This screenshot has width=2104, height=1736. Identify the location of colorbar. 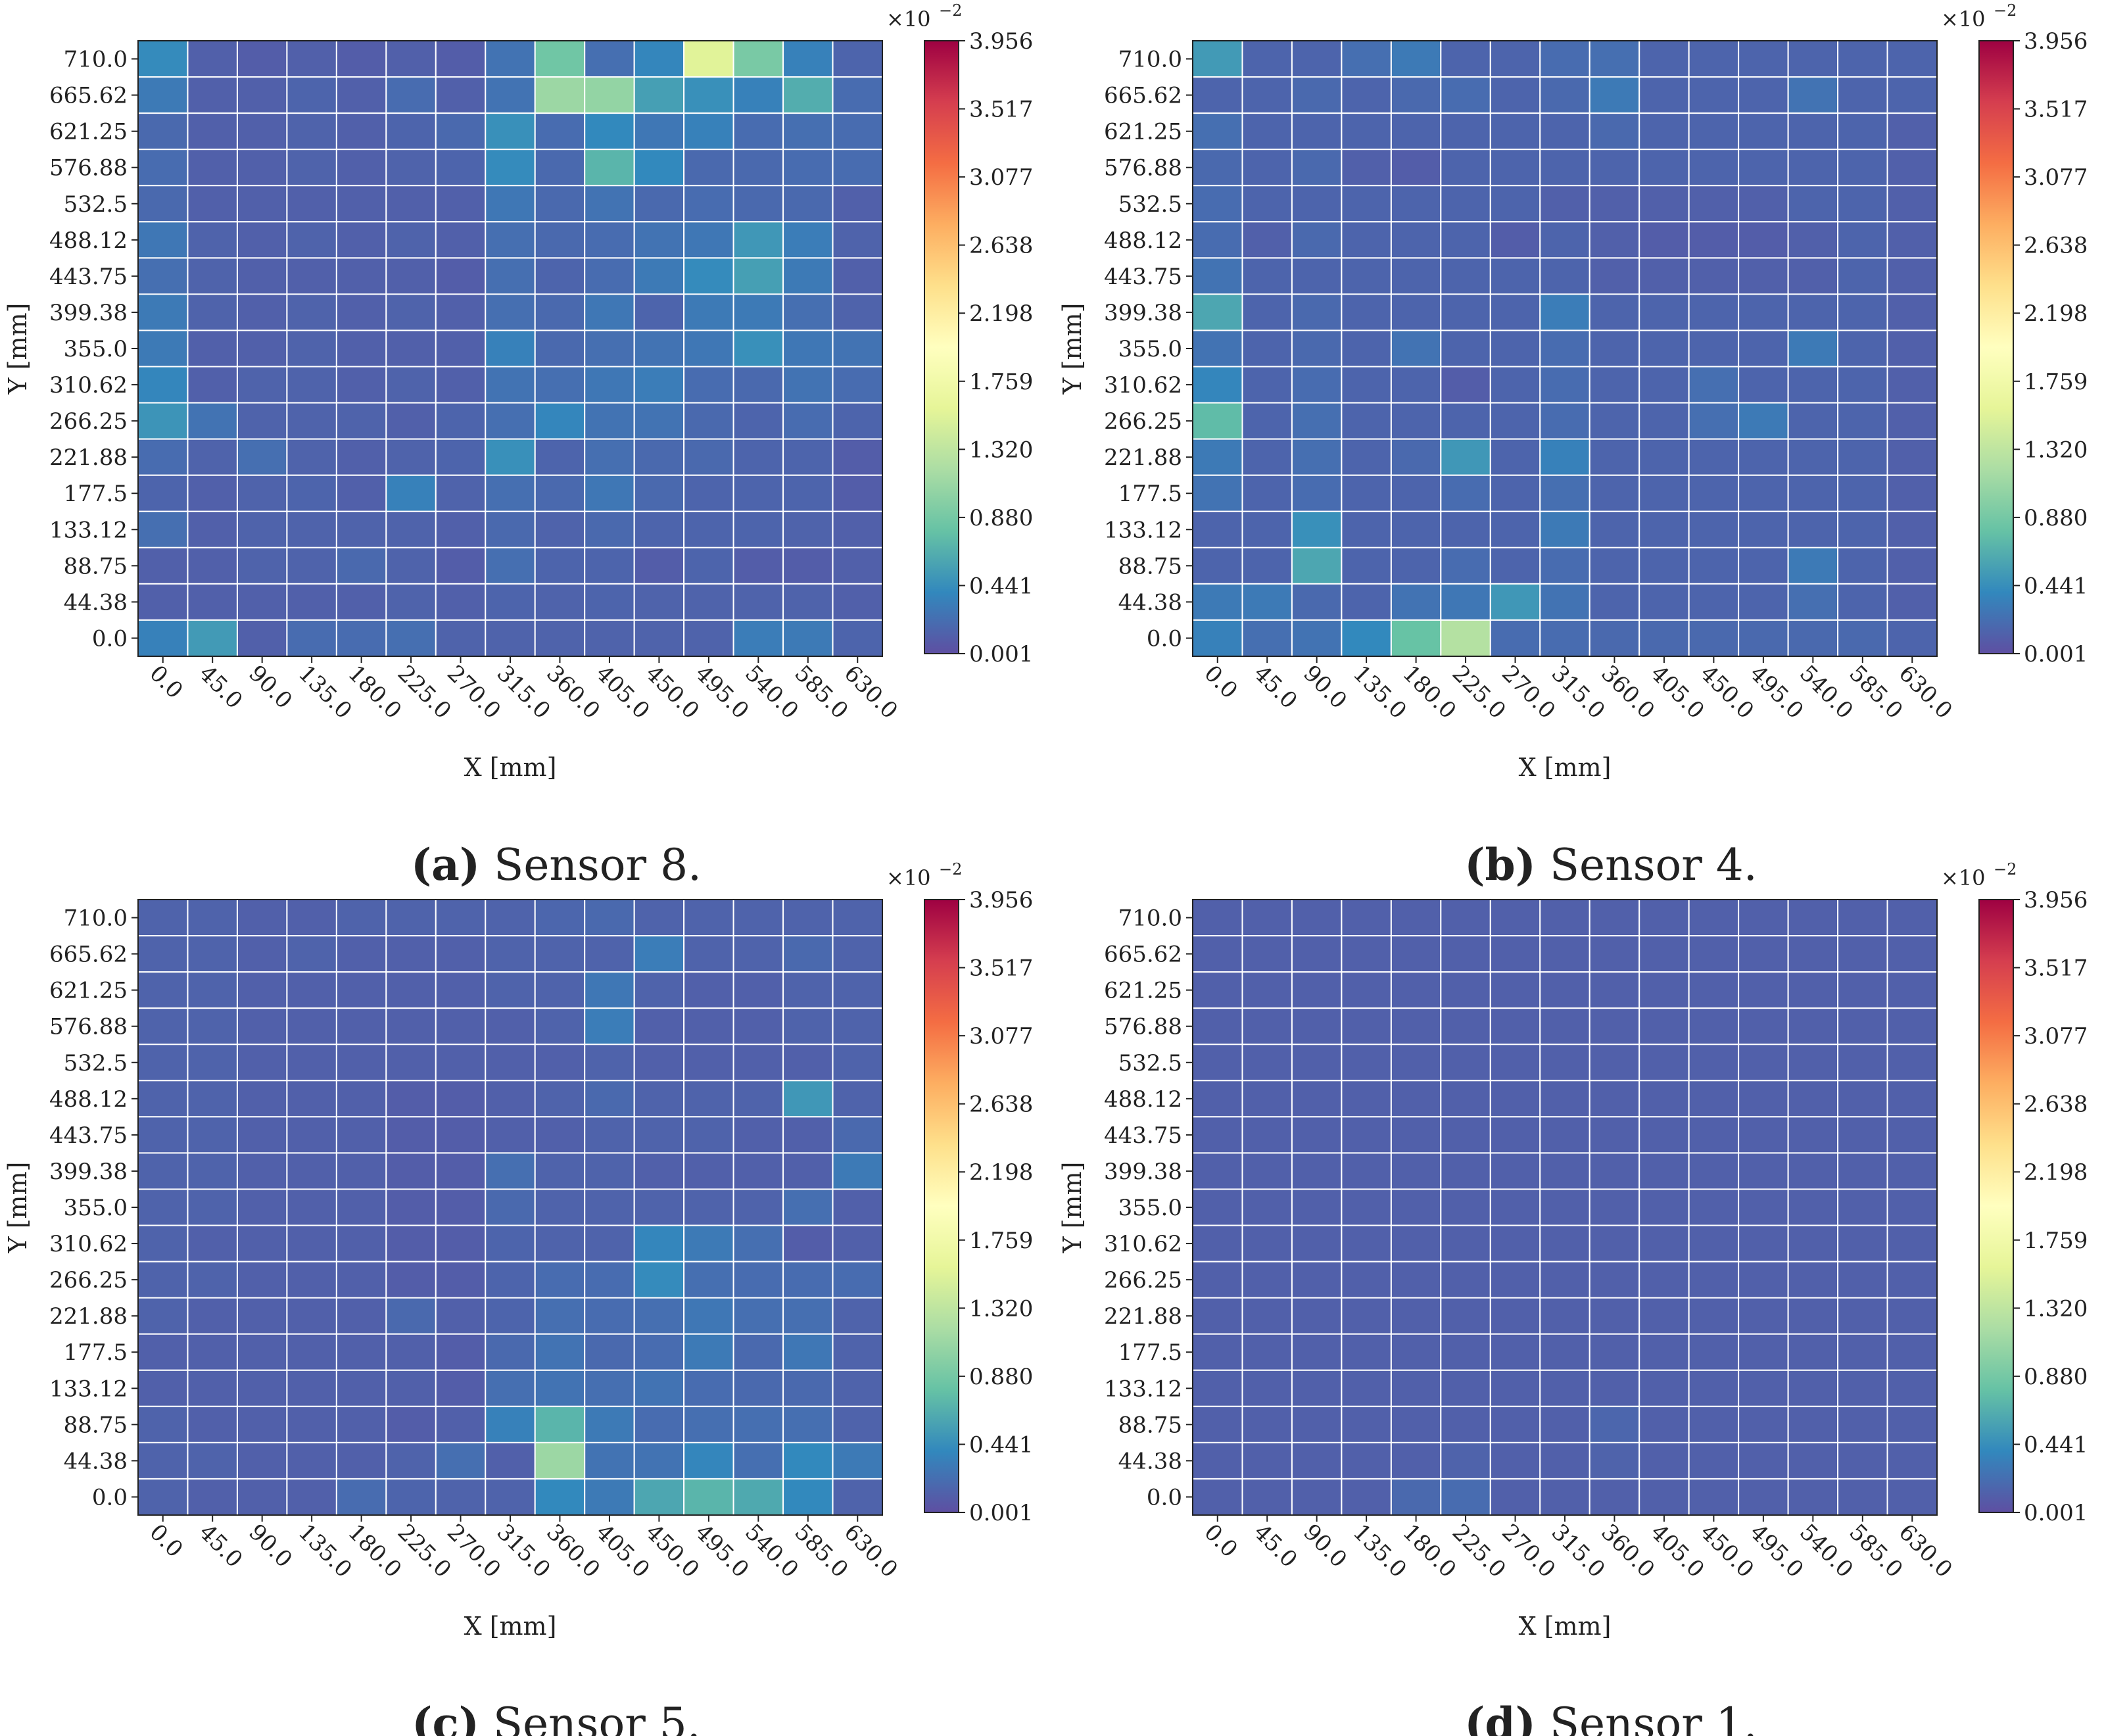
(1996, 1206).